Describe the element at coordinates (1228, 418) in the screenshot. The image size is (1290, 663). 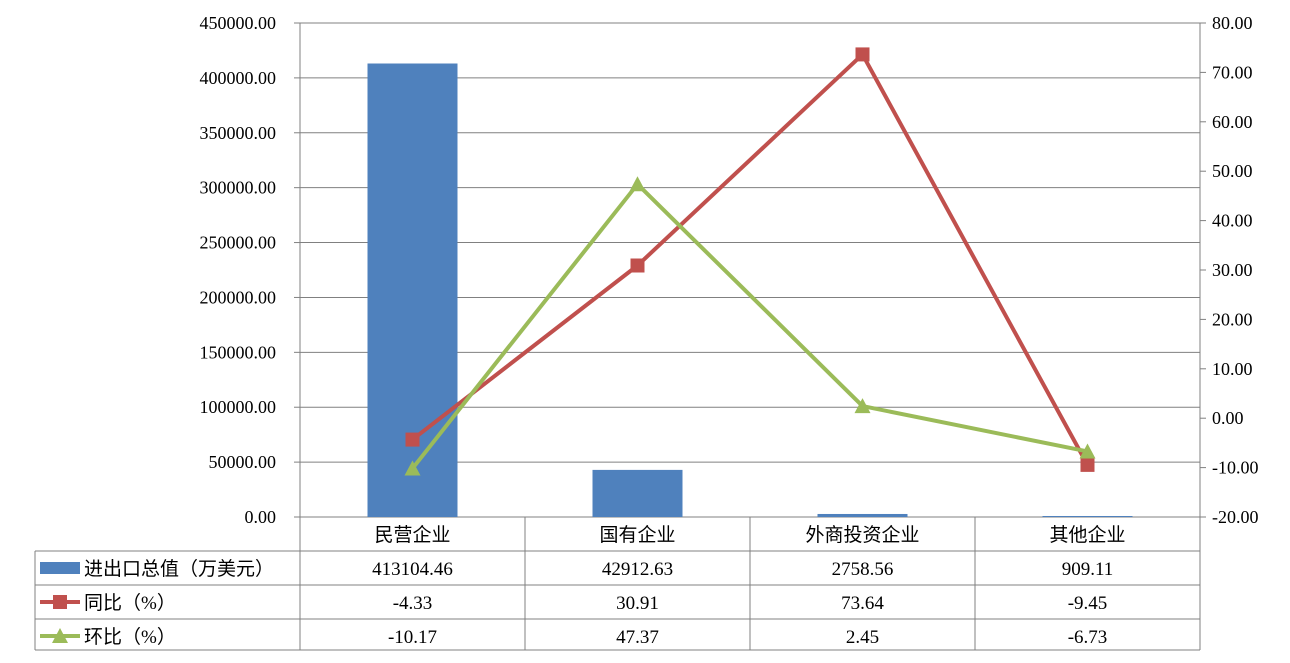
I see `right-tick-label: 0.00` at that location.